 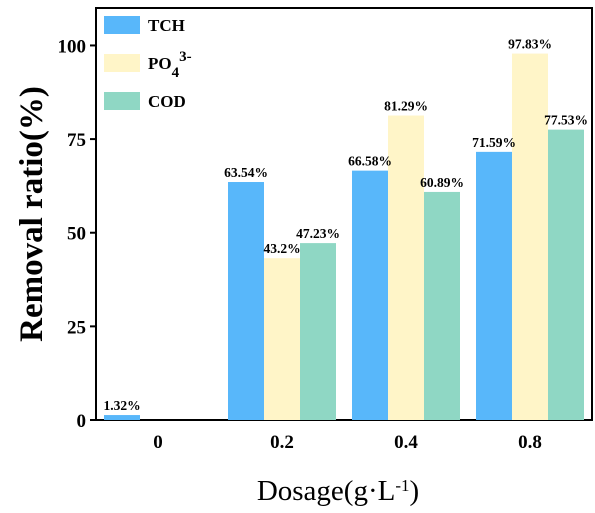 I want to click on data-label: 71.59%, so click(x=494, y=142).